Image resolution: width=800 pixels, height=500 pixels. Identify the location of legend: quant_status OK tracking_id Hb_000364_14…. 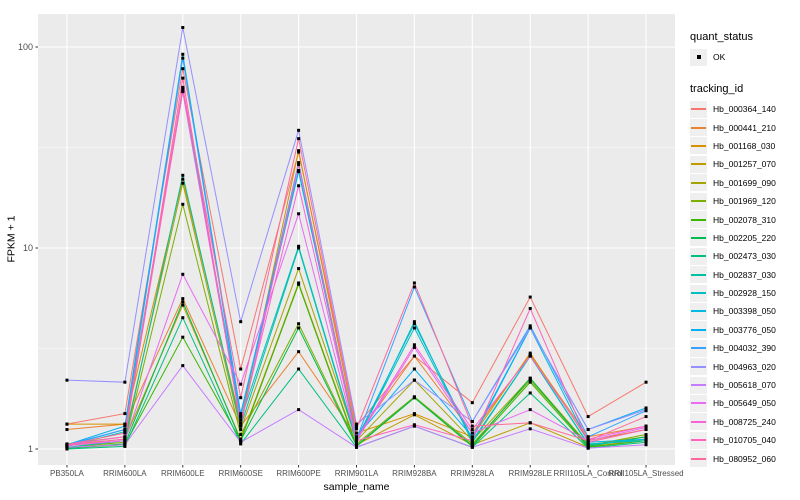
(744, 249).